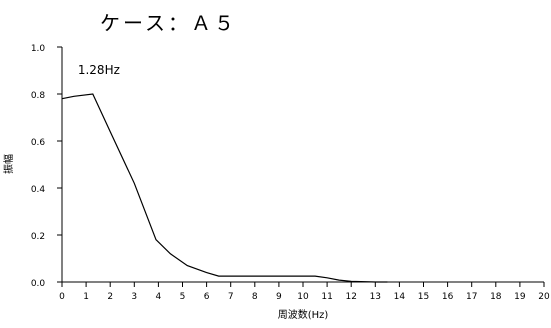 This screenshot has width=551, height=328. What do you see at coordinates (46, 166) in the screenshot?
I see `y-ticks: 0.0 0.2 0.4 0.6 0.8 1.0` at bounding box center [46, 166].